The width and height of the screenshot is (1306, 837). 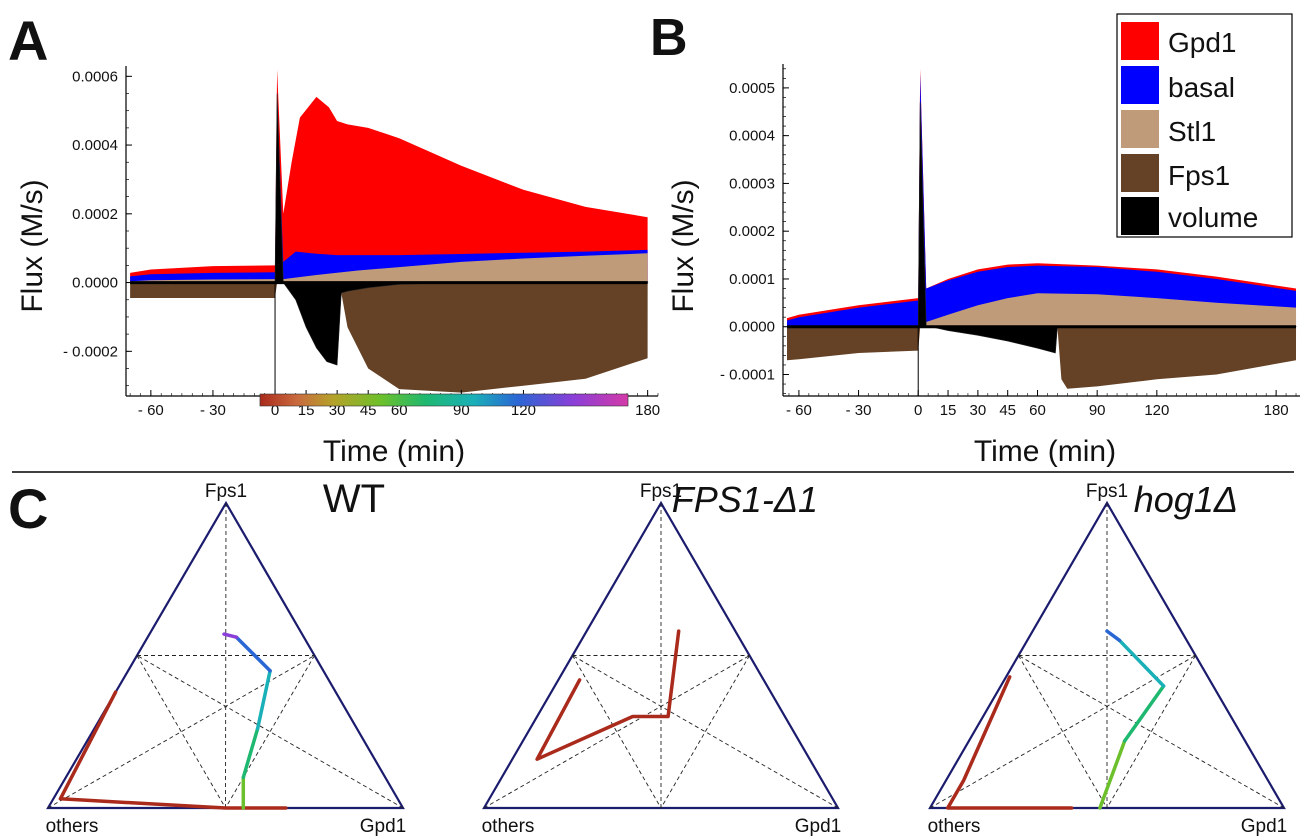 What do you see at coordinates (818, 826) in the screenshot?
I see `panel-c-fps1-d1-vertex-label-gpd1: Gpd1` at bounding box center [818, 826].